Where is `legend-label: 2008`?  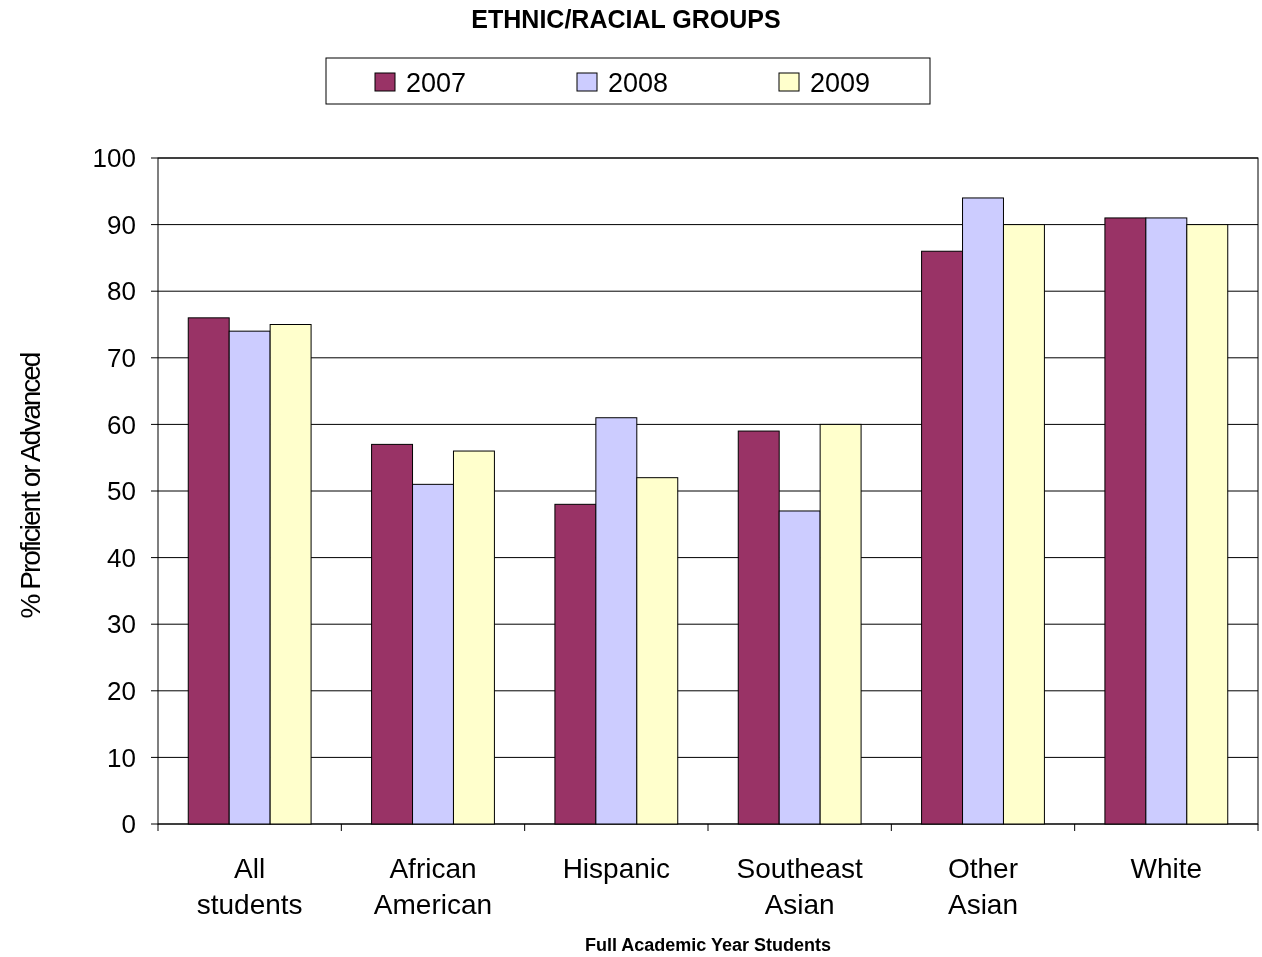
legend-label: 2008 is located at coordinates (638, 83).